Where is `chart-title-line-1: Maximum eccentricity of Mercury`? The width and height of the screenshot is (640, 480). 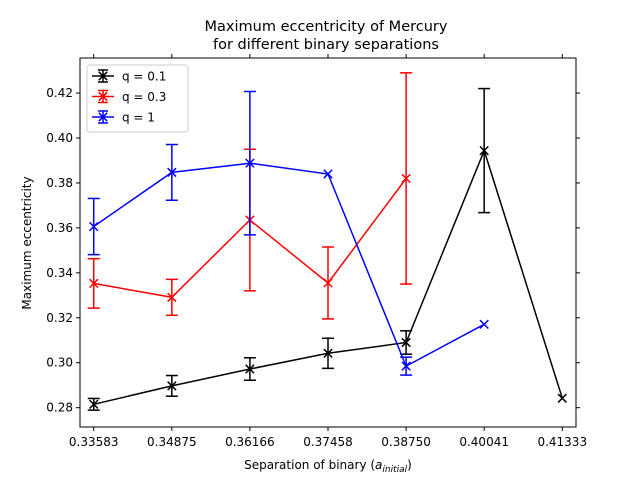 chart-title-line-1: Maximum eccentricity of Mercury is located at coordinates (326, 27).